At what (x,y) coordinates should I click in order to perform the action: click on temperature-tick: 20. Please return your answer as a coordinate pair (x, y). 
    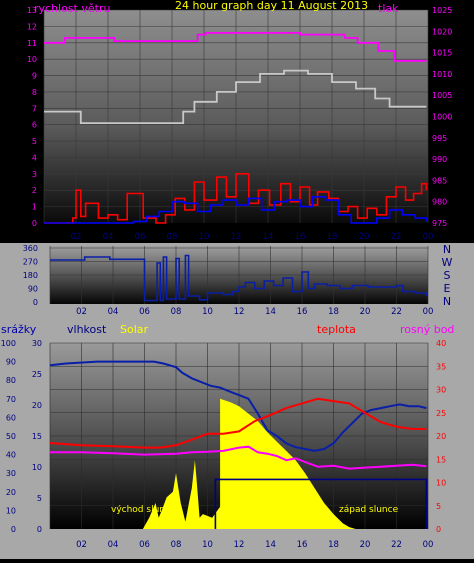
    Looking at the image, I should click on (441, 436).